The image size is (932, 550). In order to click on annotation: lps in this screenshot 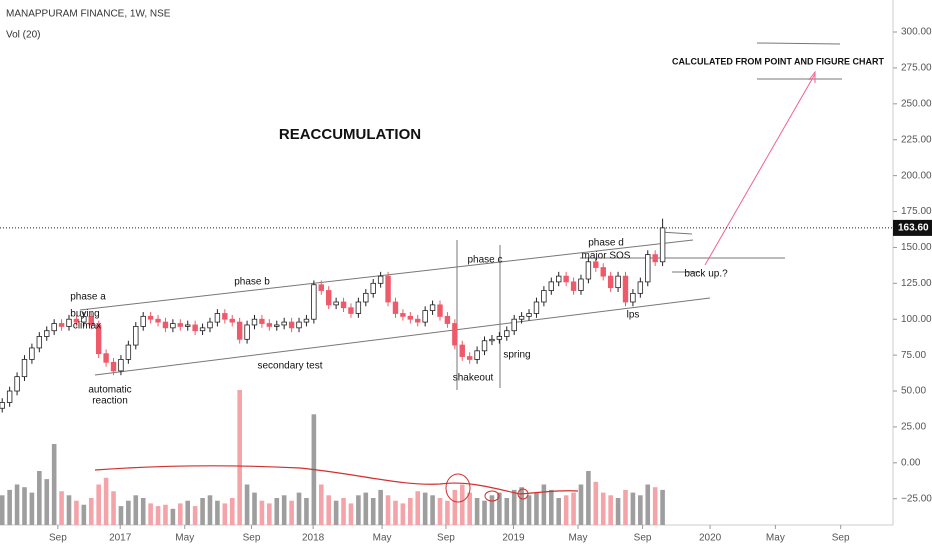, I will do `click(633, 315)`.